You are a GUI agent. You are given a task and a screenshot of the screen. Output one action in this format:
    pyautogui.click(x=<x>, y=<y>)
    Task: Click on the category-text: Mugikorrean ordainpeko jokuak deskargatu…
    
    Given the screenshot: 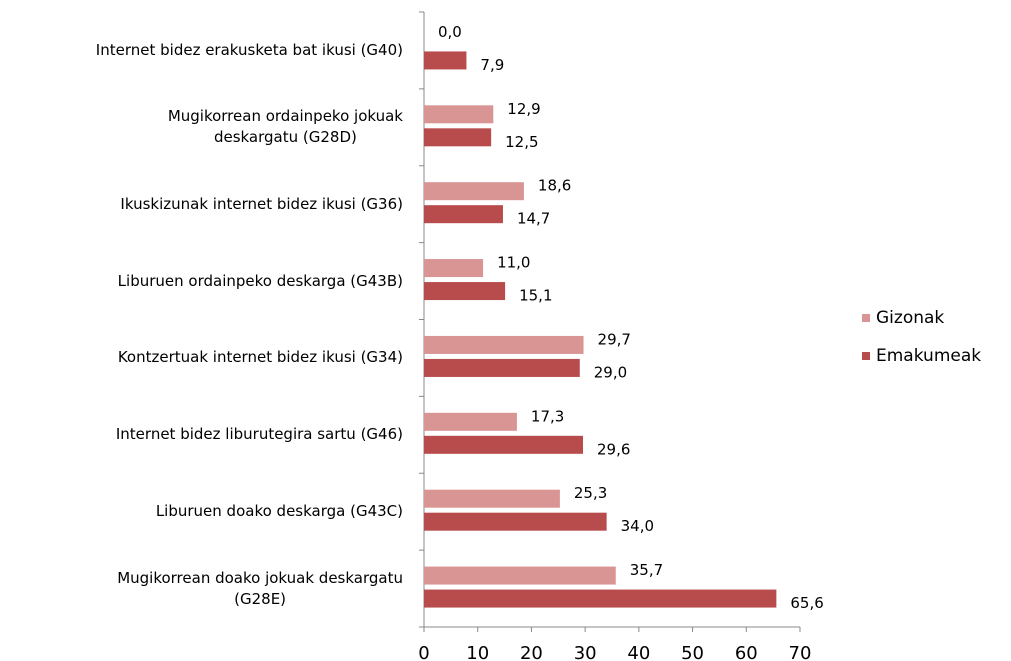 What is the action you would take?
    pyautogui.click(x=285, y=127)
    